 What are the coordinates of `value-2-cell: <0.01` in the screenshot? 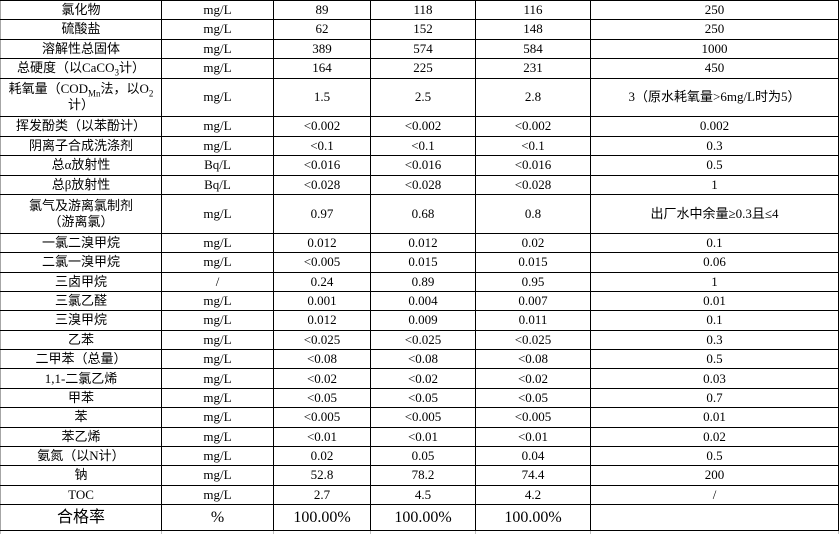 It's located at (423, 437).